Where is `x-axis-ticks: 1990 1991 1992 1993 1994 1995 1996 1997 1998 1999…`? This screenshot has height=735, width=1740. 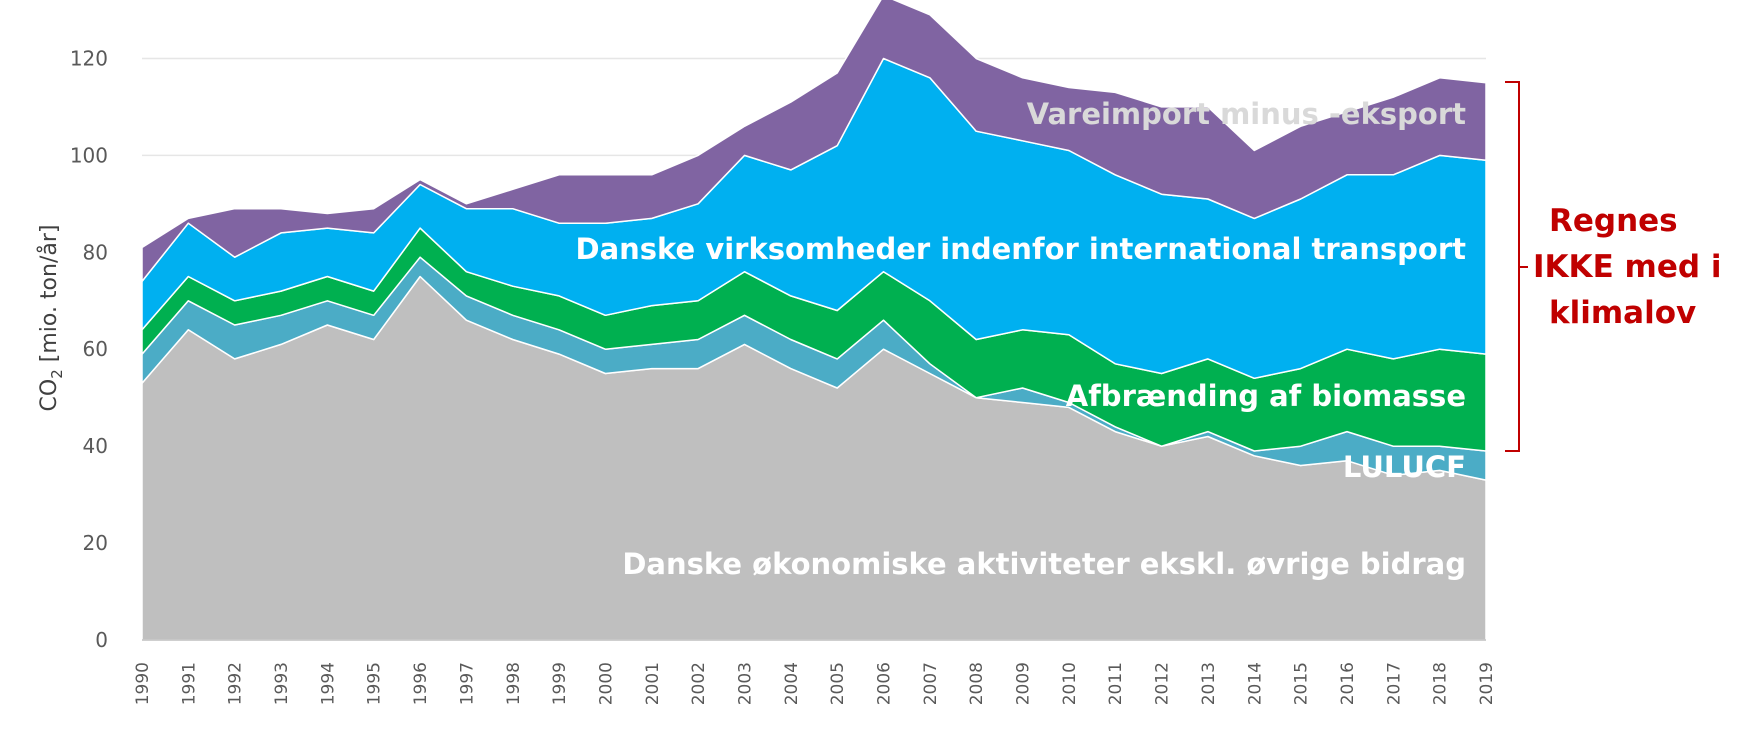 x-axis-ticks: 1990 1991 1992 1993 1994 1995 1996 1997 1998 1999… is located at coordinates (815, 683).